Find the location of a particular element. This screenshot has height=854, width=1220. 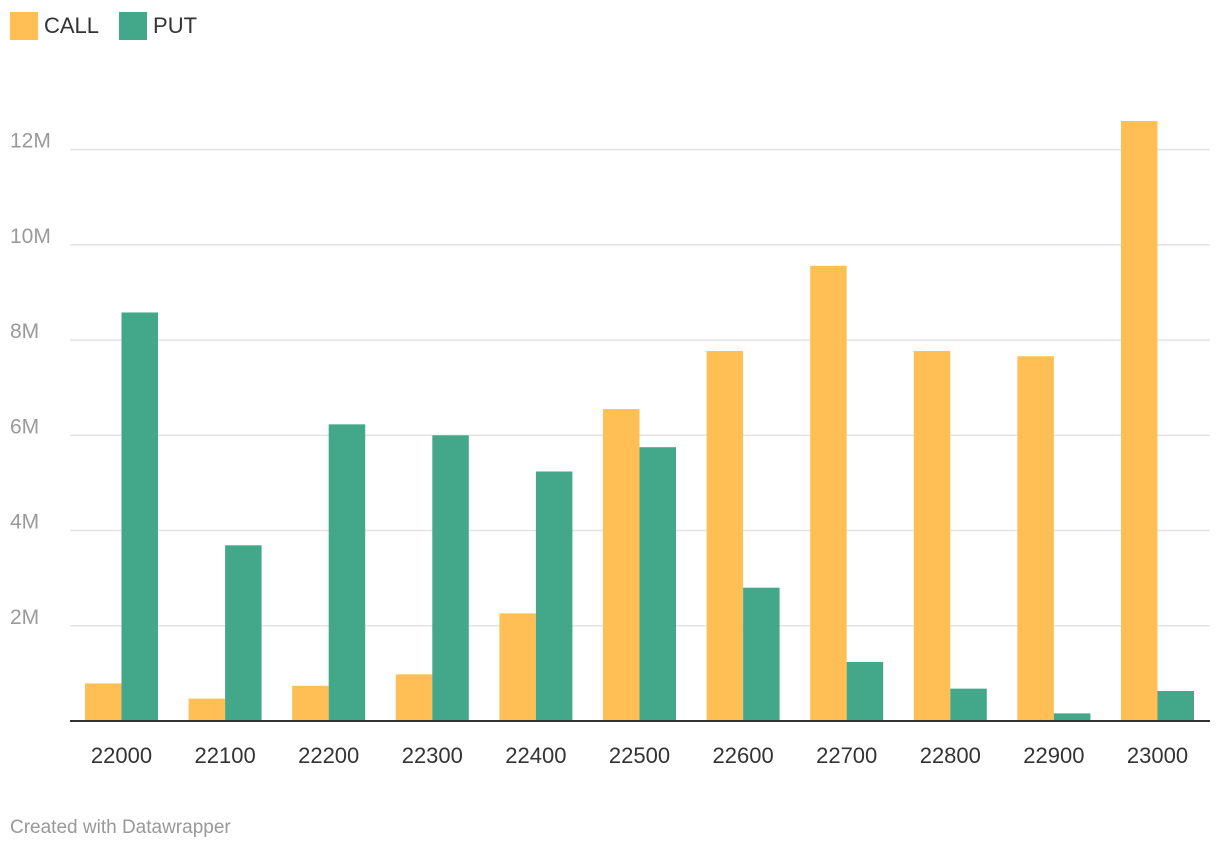

credit-text: Created with Datawrapper is located at coordinates (120, 827).